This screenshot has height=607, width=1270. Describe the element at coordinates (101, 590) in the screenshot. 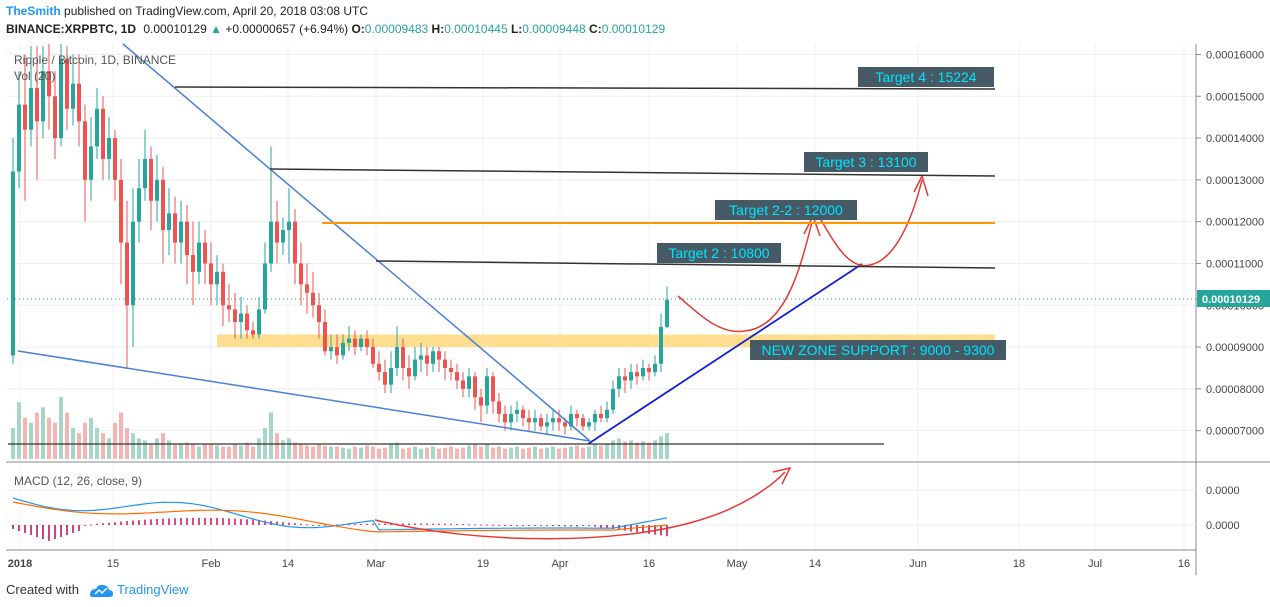

I see `tradingview-logo-icon` at that location.